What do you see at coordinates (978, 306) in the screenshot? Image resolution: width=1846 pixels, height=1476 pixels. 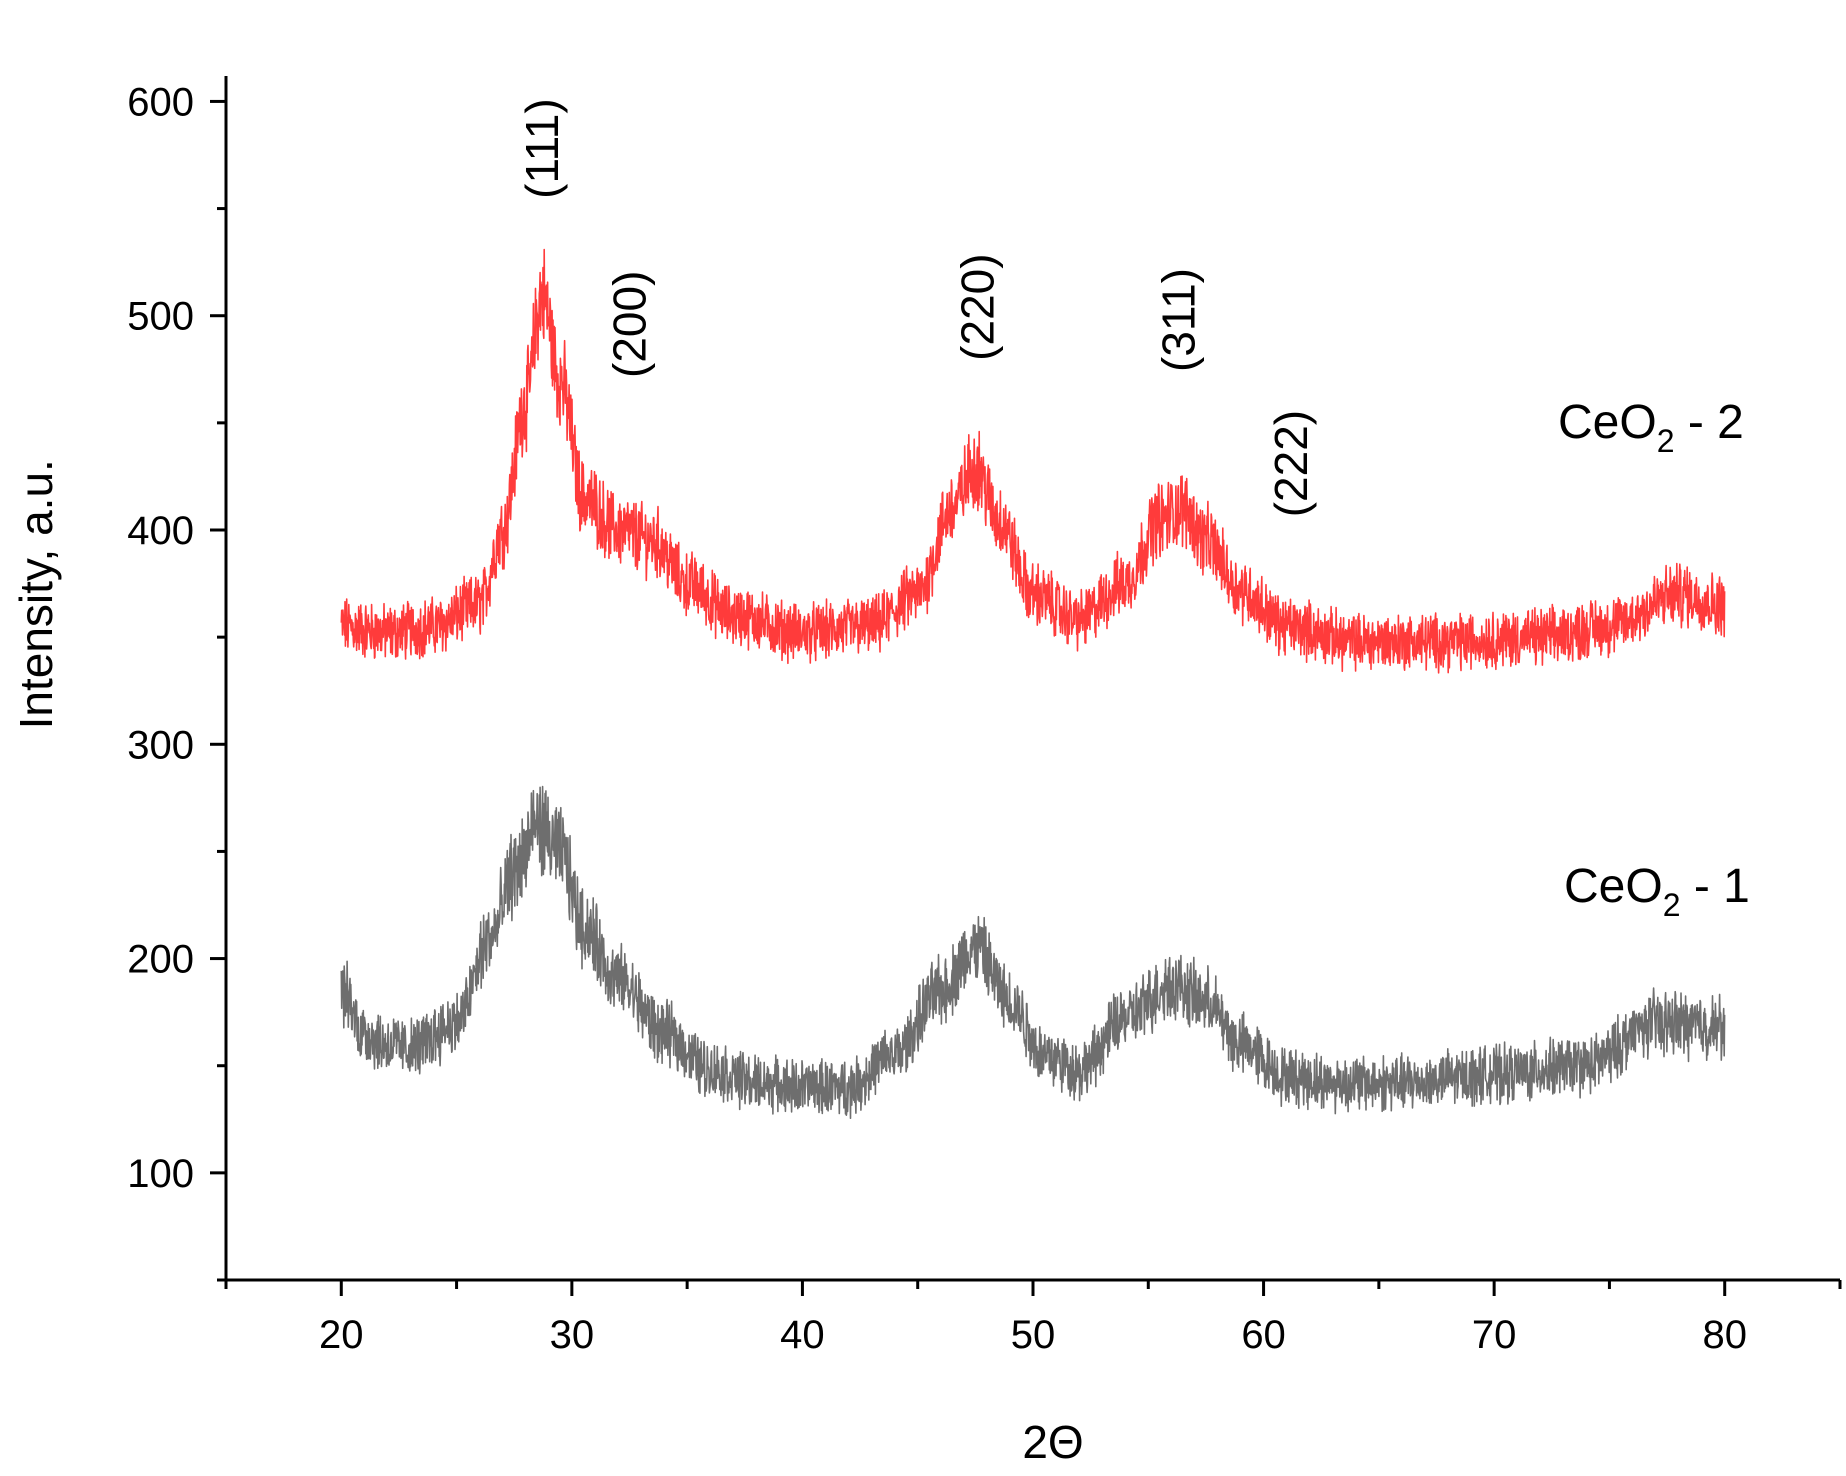 I see `peak-label: (220)` at bounding box center [978, 306].